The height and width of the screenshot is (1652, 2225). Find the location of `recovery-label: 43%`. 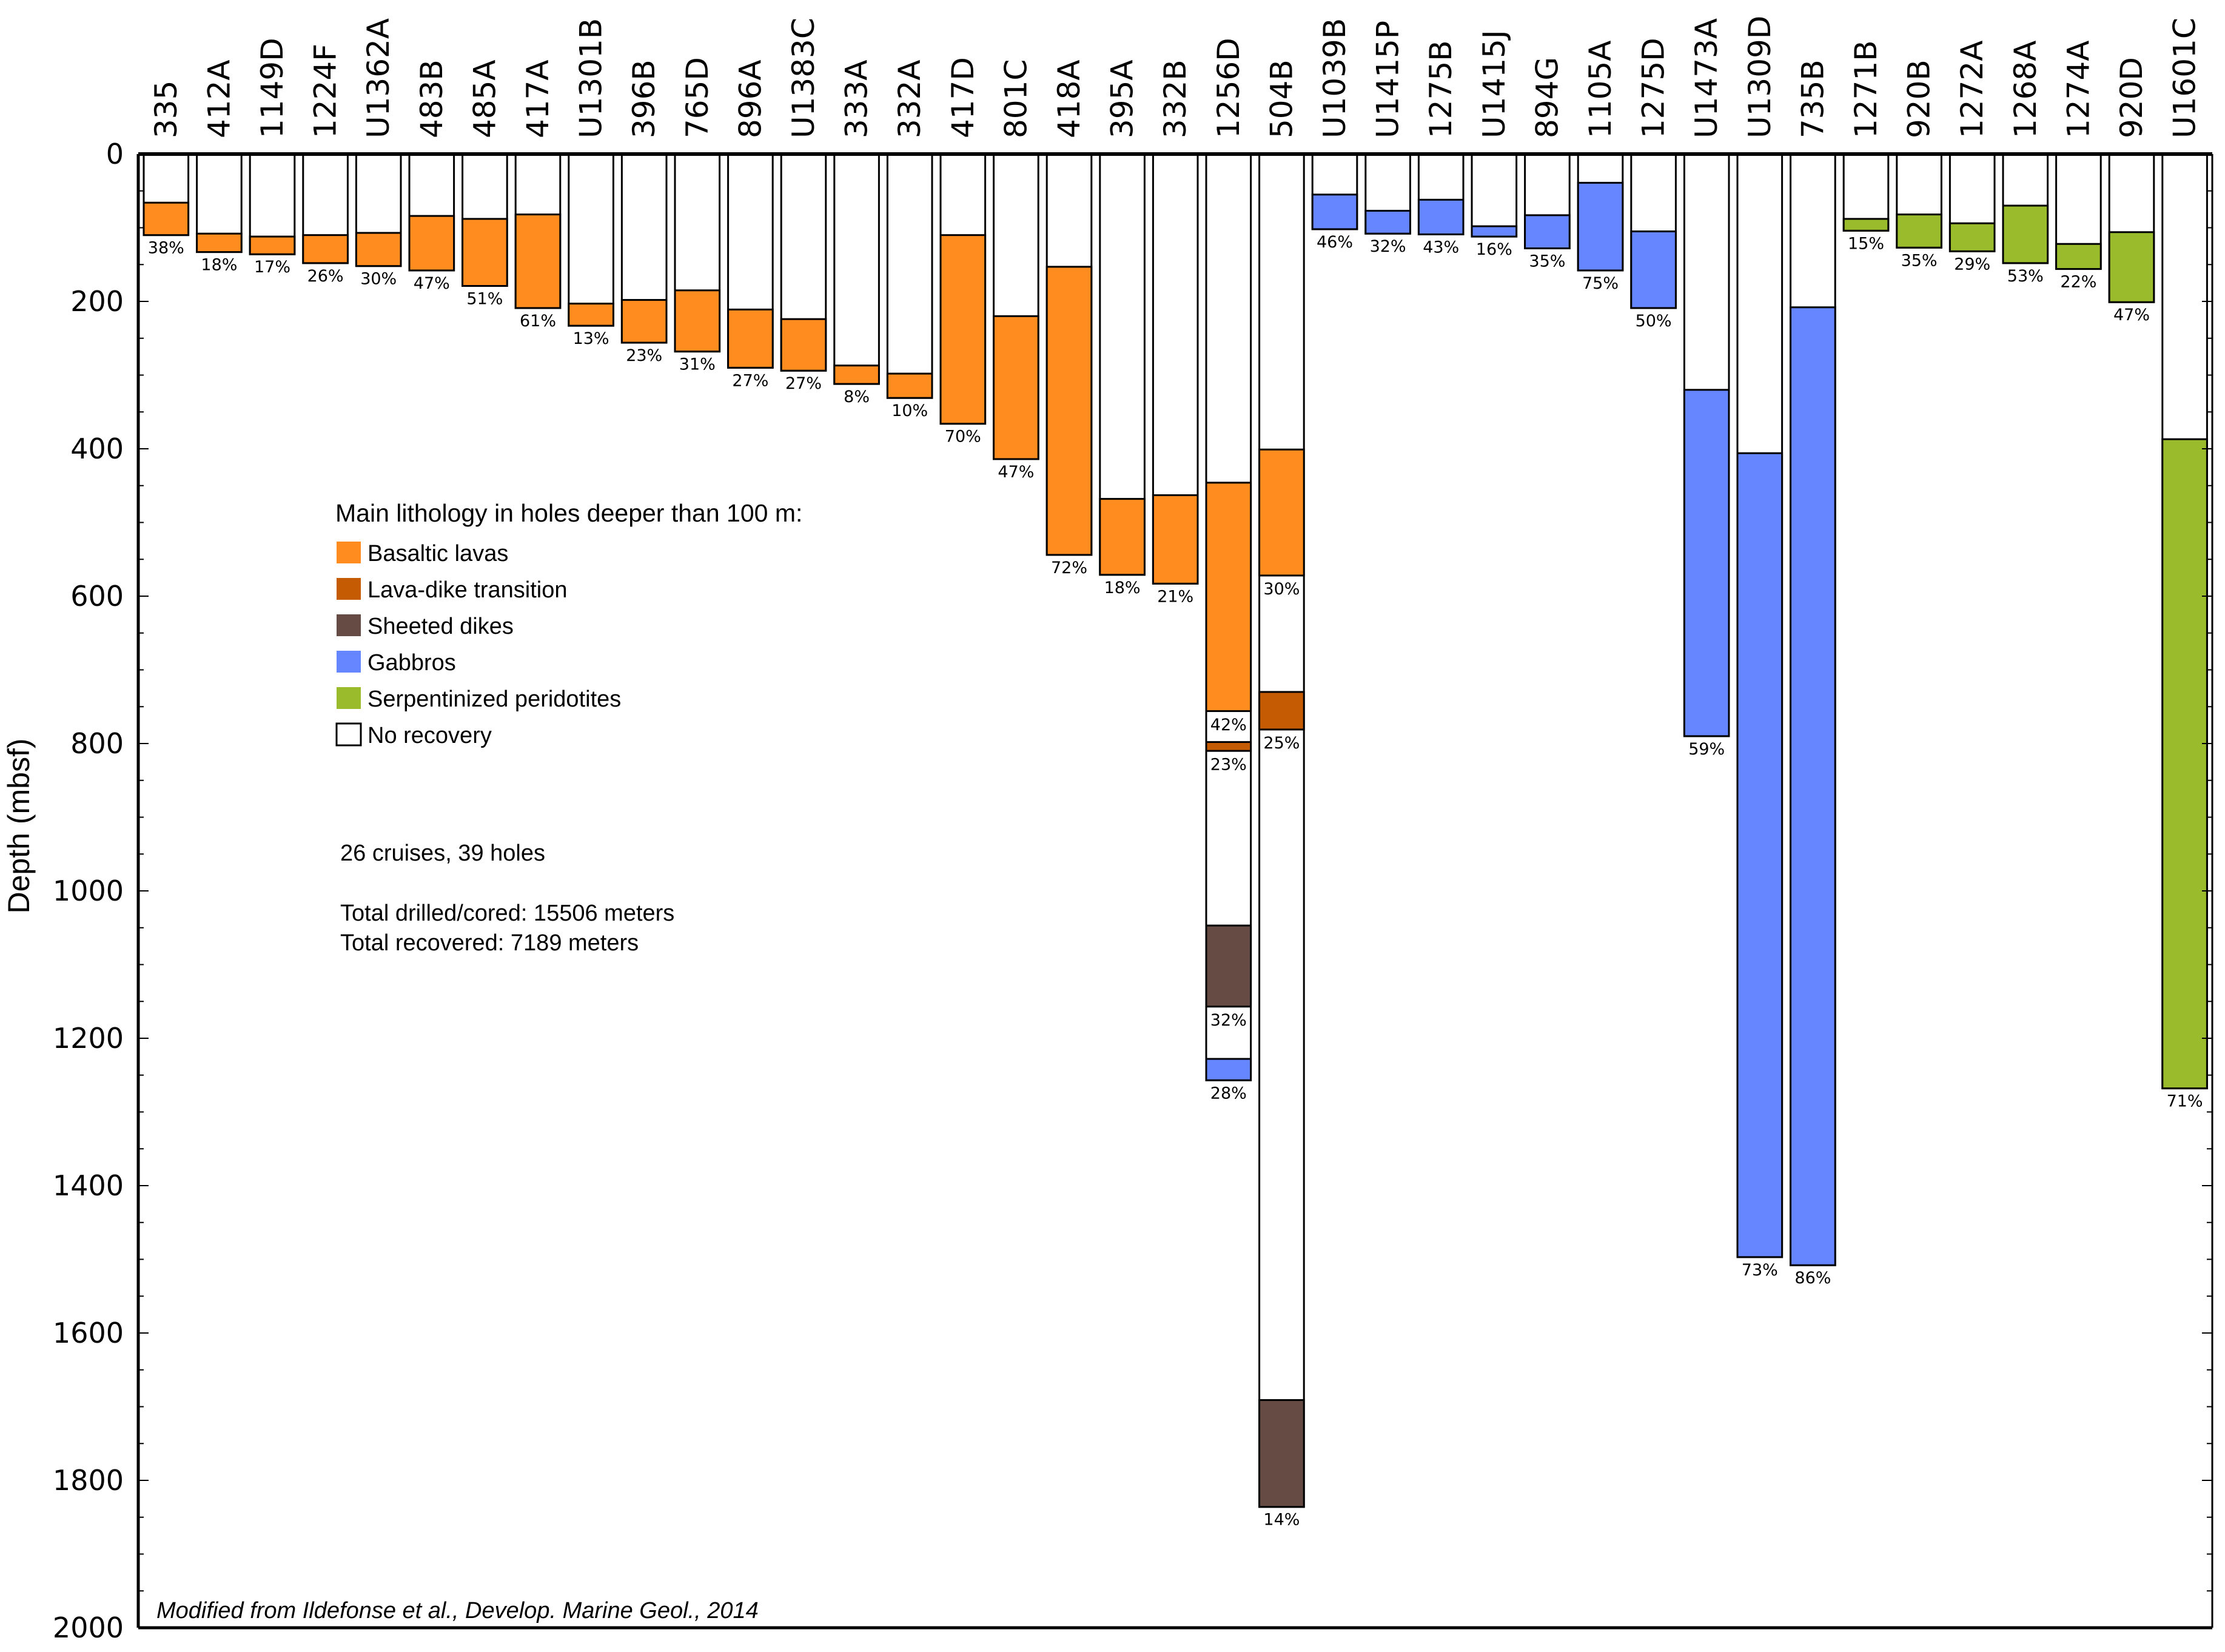

recovery-label: 43% is located at coordinates (1441, 248).